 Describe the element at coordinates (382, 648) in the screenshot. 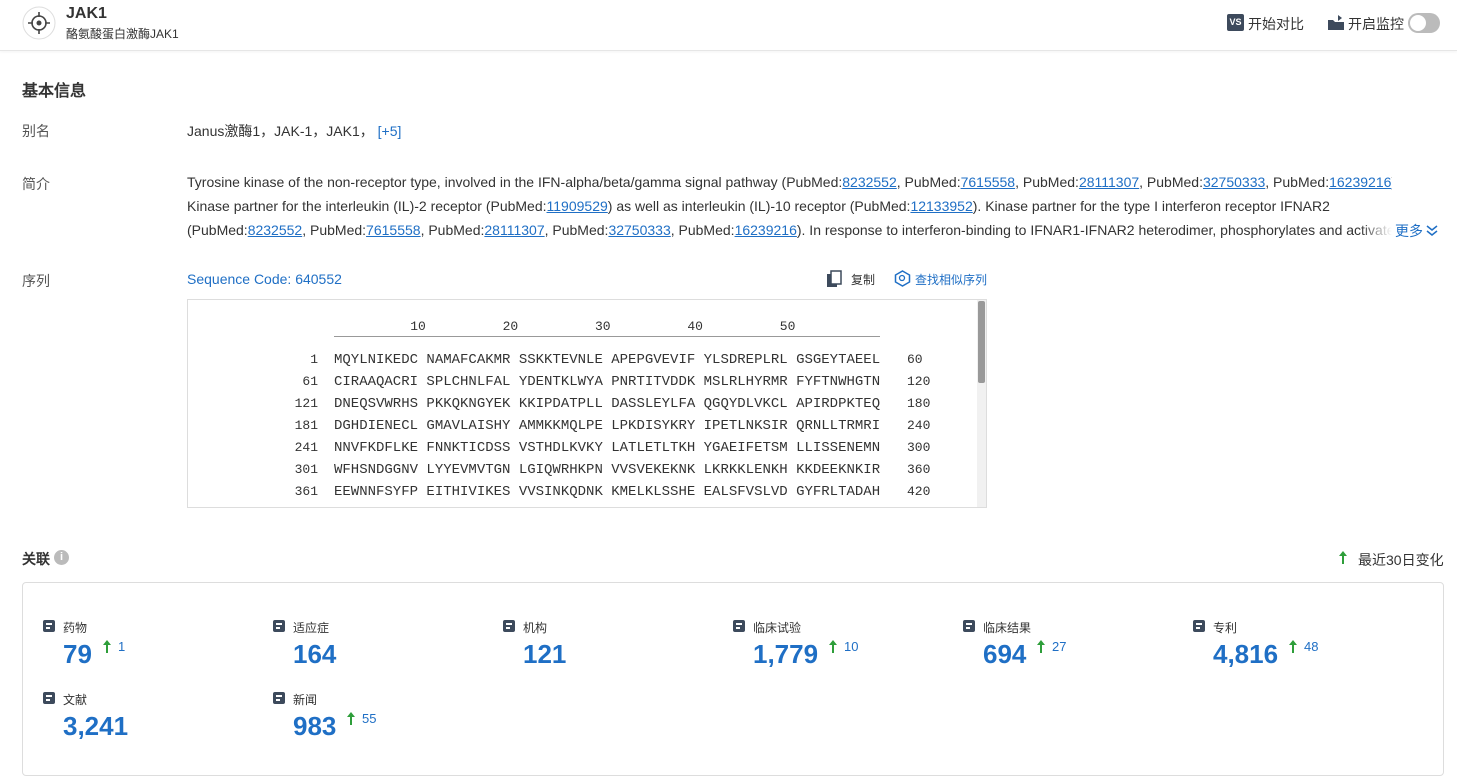

I see `stat-item: 适应症 164` at that location.